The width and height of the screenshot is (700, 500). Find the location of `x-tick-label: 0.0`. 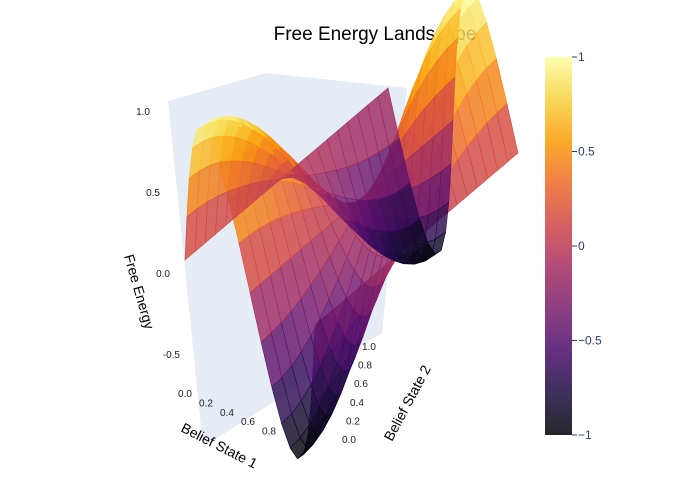

x-tick-label: 0.0 is located at coordinates (185, 394).